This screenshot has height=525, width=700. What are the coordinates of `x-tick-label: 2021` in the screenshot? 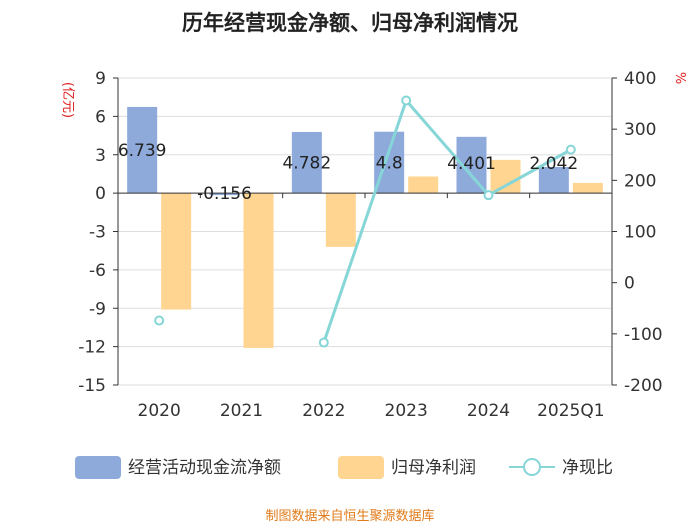 It's located at (241, 411).